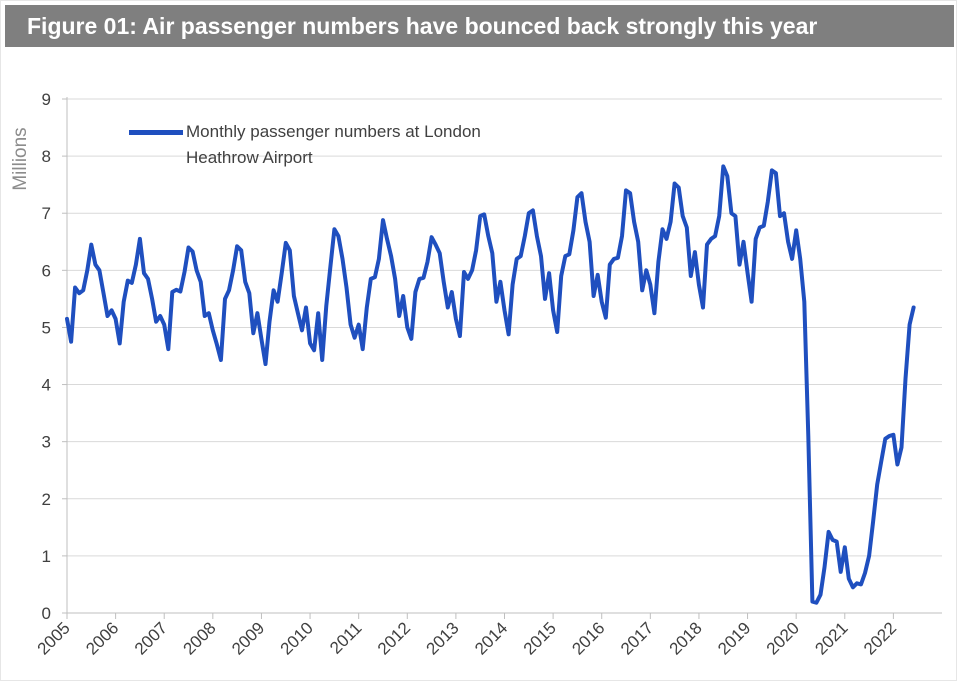 The width and height of the screenshot is (957, 682). I want to click on x-tick-label: 2014, so click(491, 638).